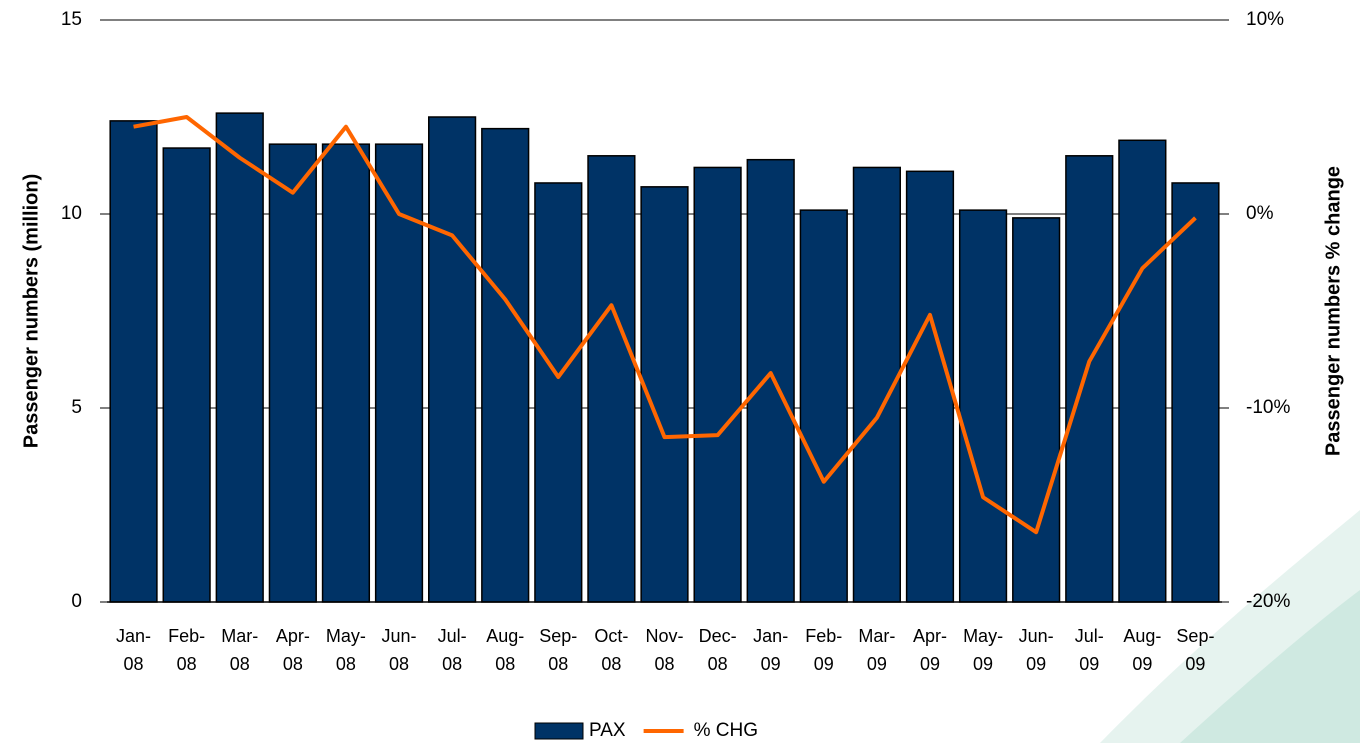  Describe the element at coordinates (558, 650) in the screenshot. I see `x-tick-label: Sep- 08` at that location.